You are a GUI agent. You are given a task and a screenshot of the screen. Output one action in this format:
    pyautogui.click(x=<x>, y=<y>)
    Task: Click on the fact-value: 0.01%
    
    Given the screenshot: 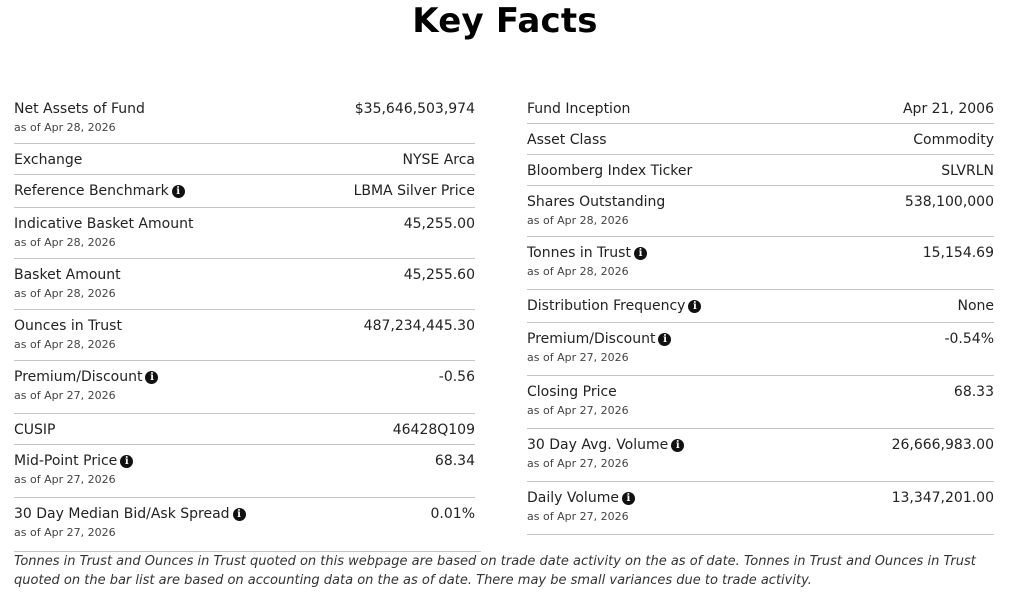 What is the action you would take?
    pyautogui.click(x=452, y=514)
    